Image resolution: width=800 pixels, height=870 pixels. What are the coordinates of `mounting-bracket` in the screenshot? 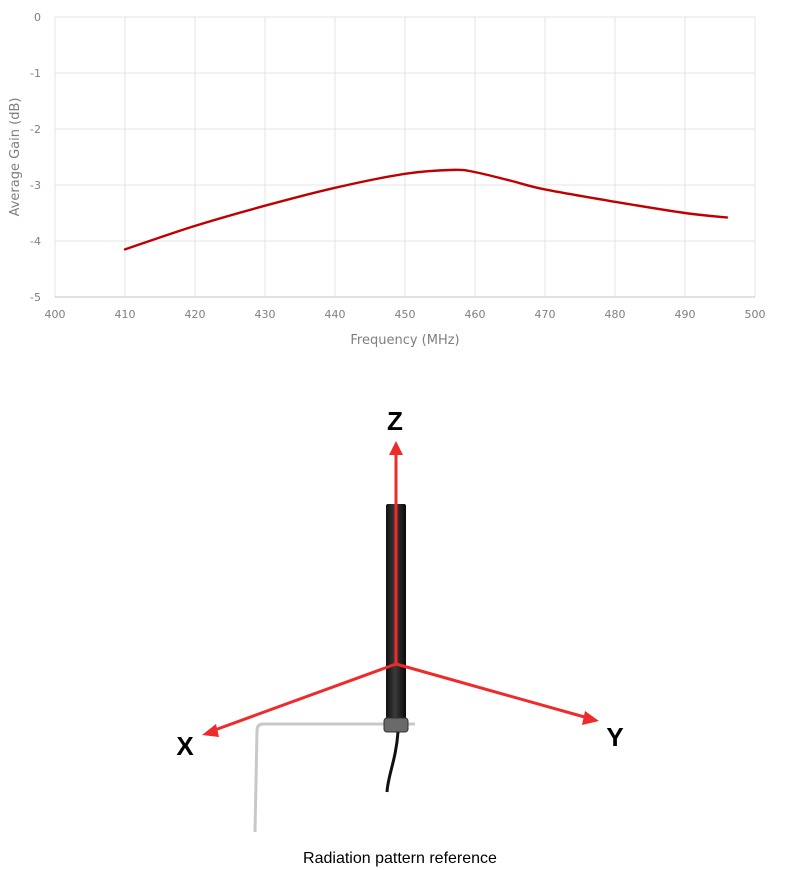 It's located at (334, 777).